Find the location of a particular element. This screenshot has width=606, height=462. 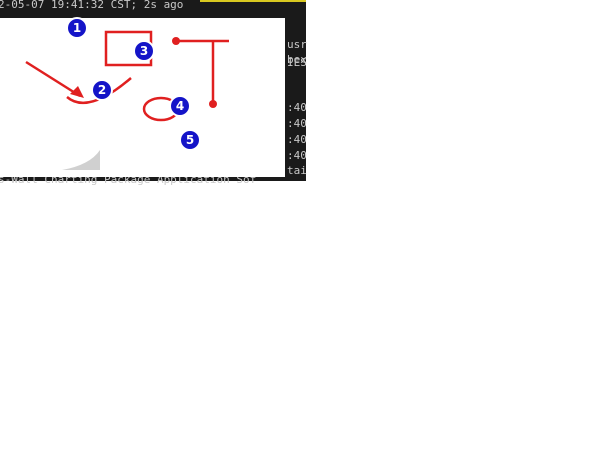

terminal-top-line: 2-05-07 19:41:32 CST; 2s ago is located at coordinates (91, 5).